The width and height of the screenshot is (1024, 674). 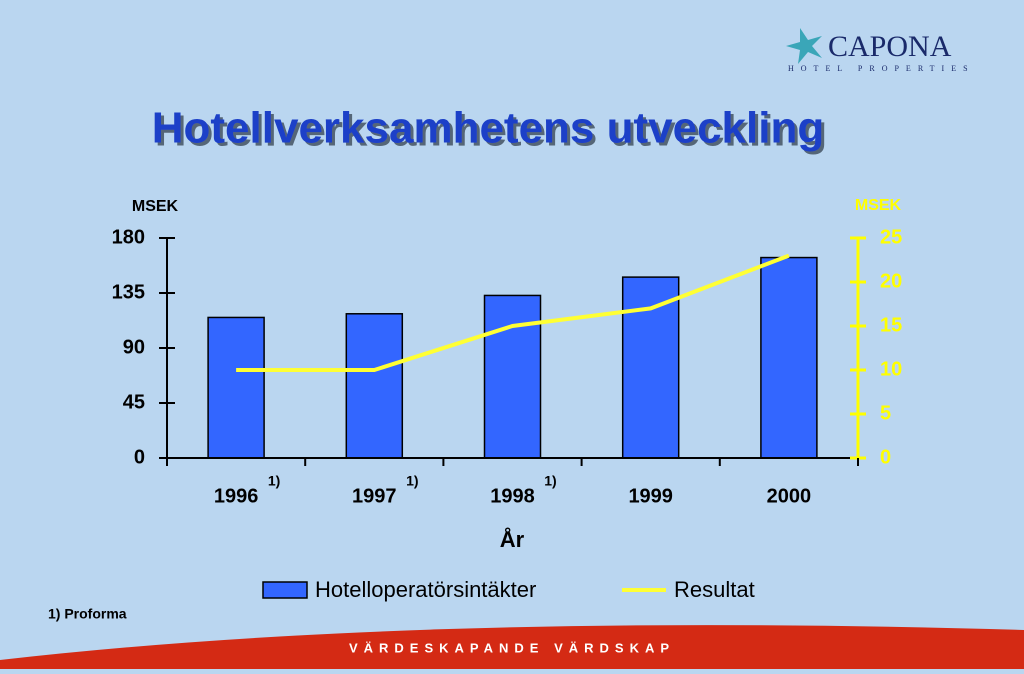 What do you see at coordinates (878, 205) in the screenshot?
I see `y2-axis-label: MSEK` at bounding box center [878, 205].